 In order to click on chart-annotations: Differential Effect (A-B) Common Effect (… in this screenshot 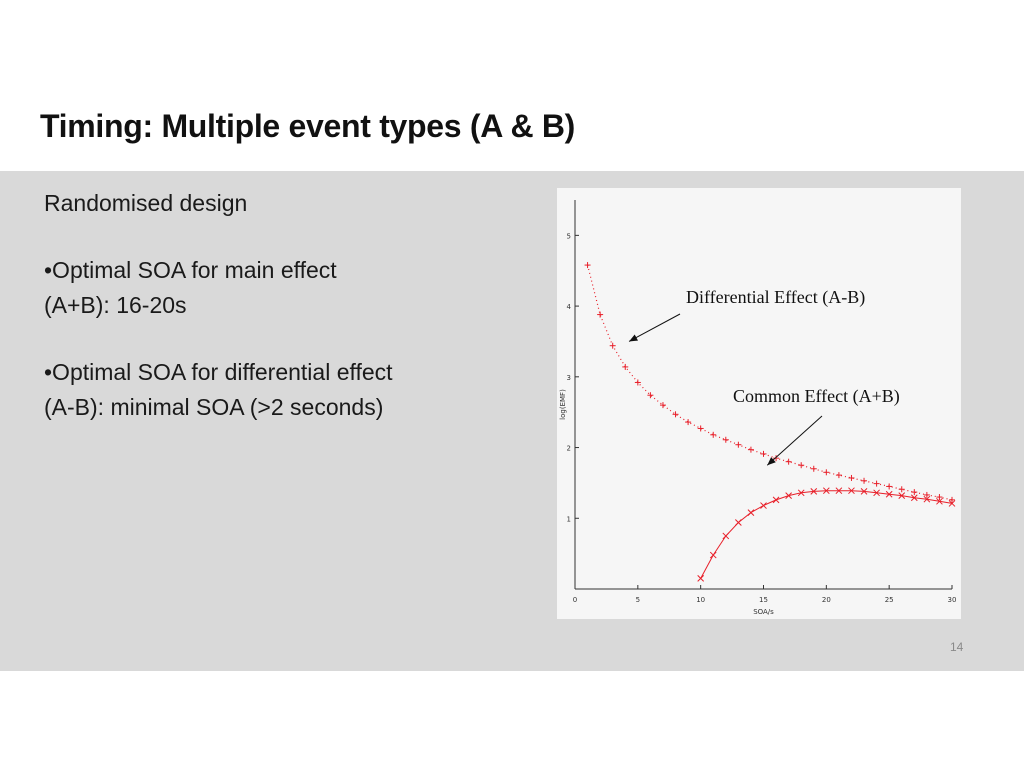, I will do `click(764, 376)`.